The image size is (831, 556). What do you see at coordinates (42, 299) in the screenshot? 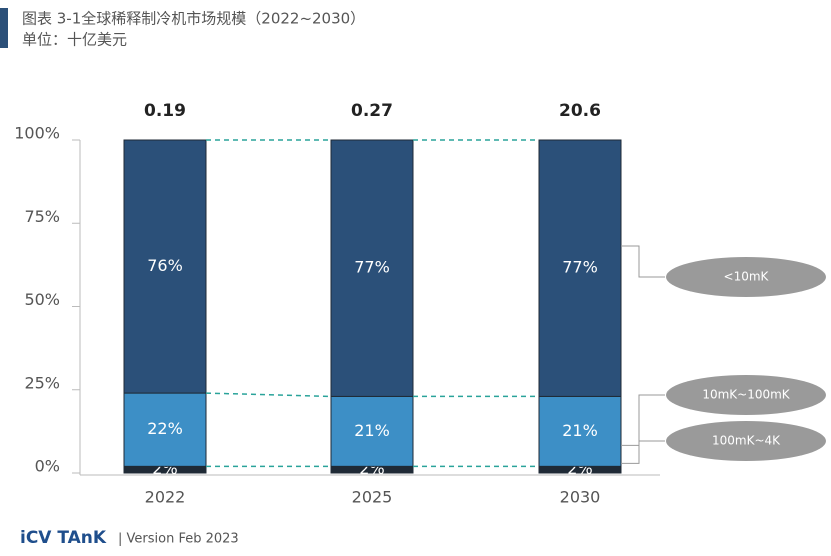
I see `y-tick-label: 50%` at bounding box center [42, 299].